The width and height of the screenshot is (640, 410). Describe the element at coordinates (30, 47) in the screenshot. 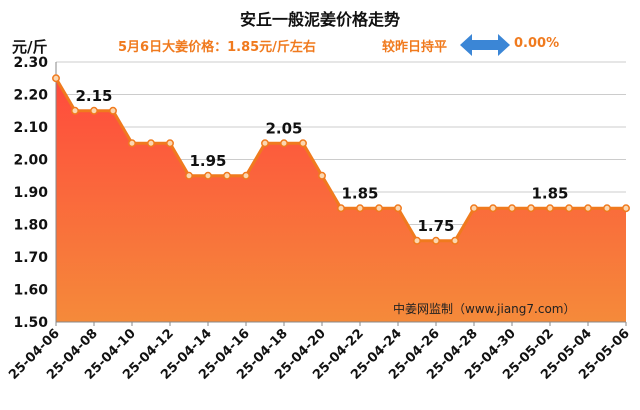

I see `y-axis-unit: 元/斤` at that location.